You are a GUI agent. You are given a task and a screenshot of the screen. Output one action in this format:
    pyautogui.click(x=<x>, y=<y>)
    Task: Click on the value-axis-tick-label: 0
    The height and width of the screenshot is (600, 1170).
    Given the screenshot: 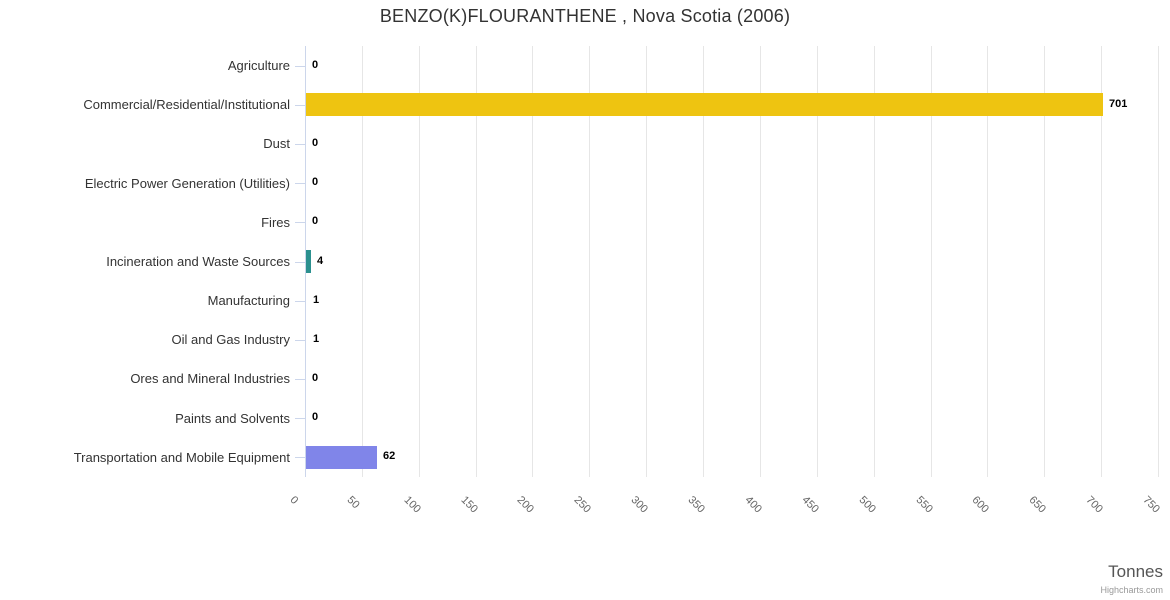 What is the action you would take?
    pyautogui.click(x=294, y=500)
    